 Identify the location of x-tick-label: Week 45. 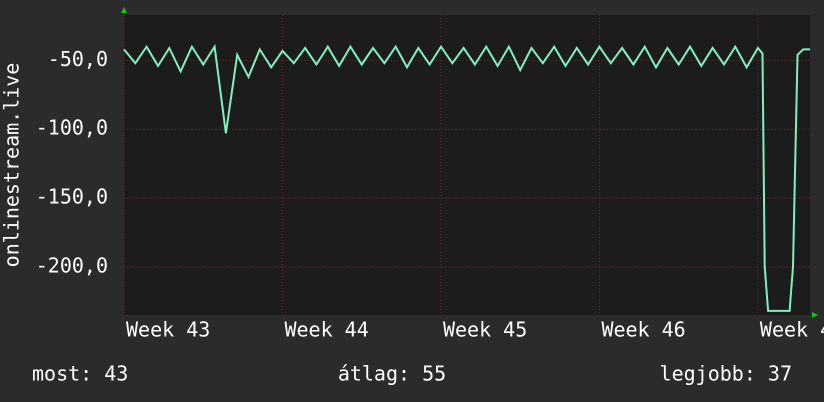
(485, 330).